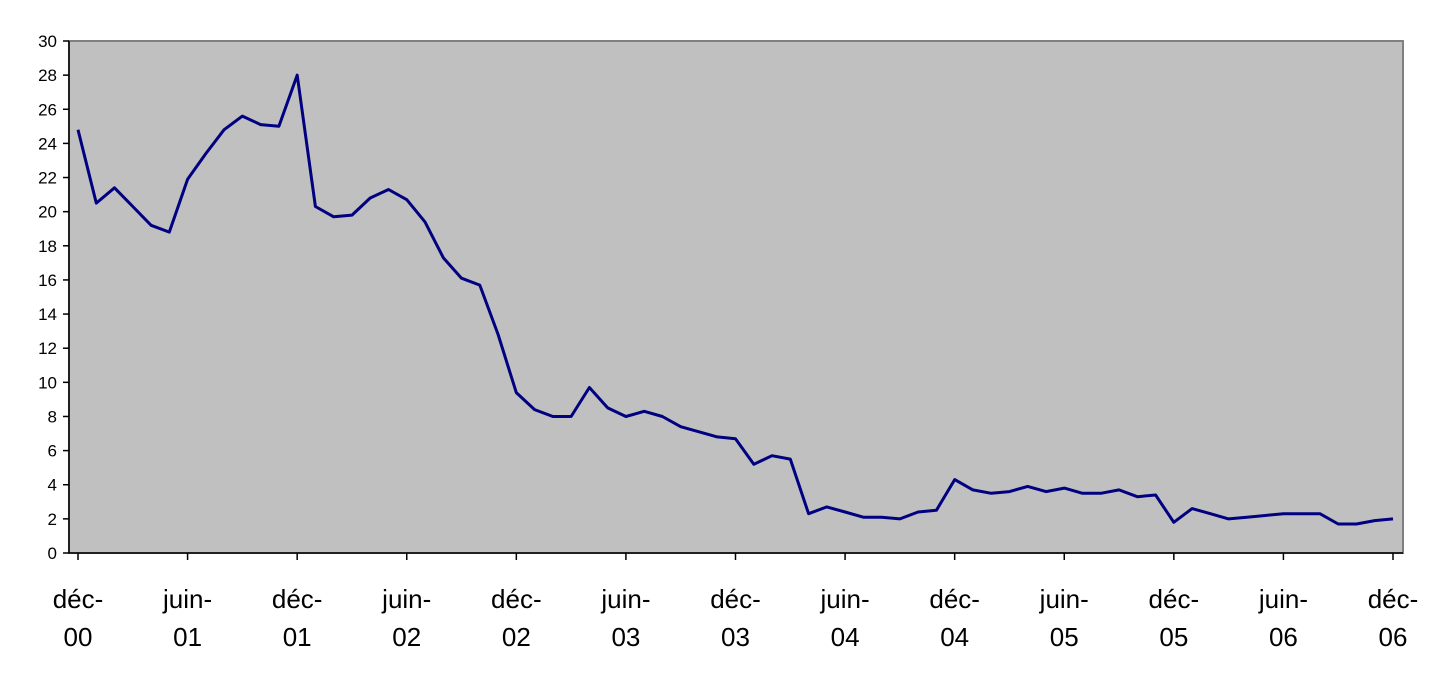 The height and width of the screenshot is (679, 1440). Describe the element at coordinates (47, 246) in the screenshot. I see `y-tick-label: 18` at that location.